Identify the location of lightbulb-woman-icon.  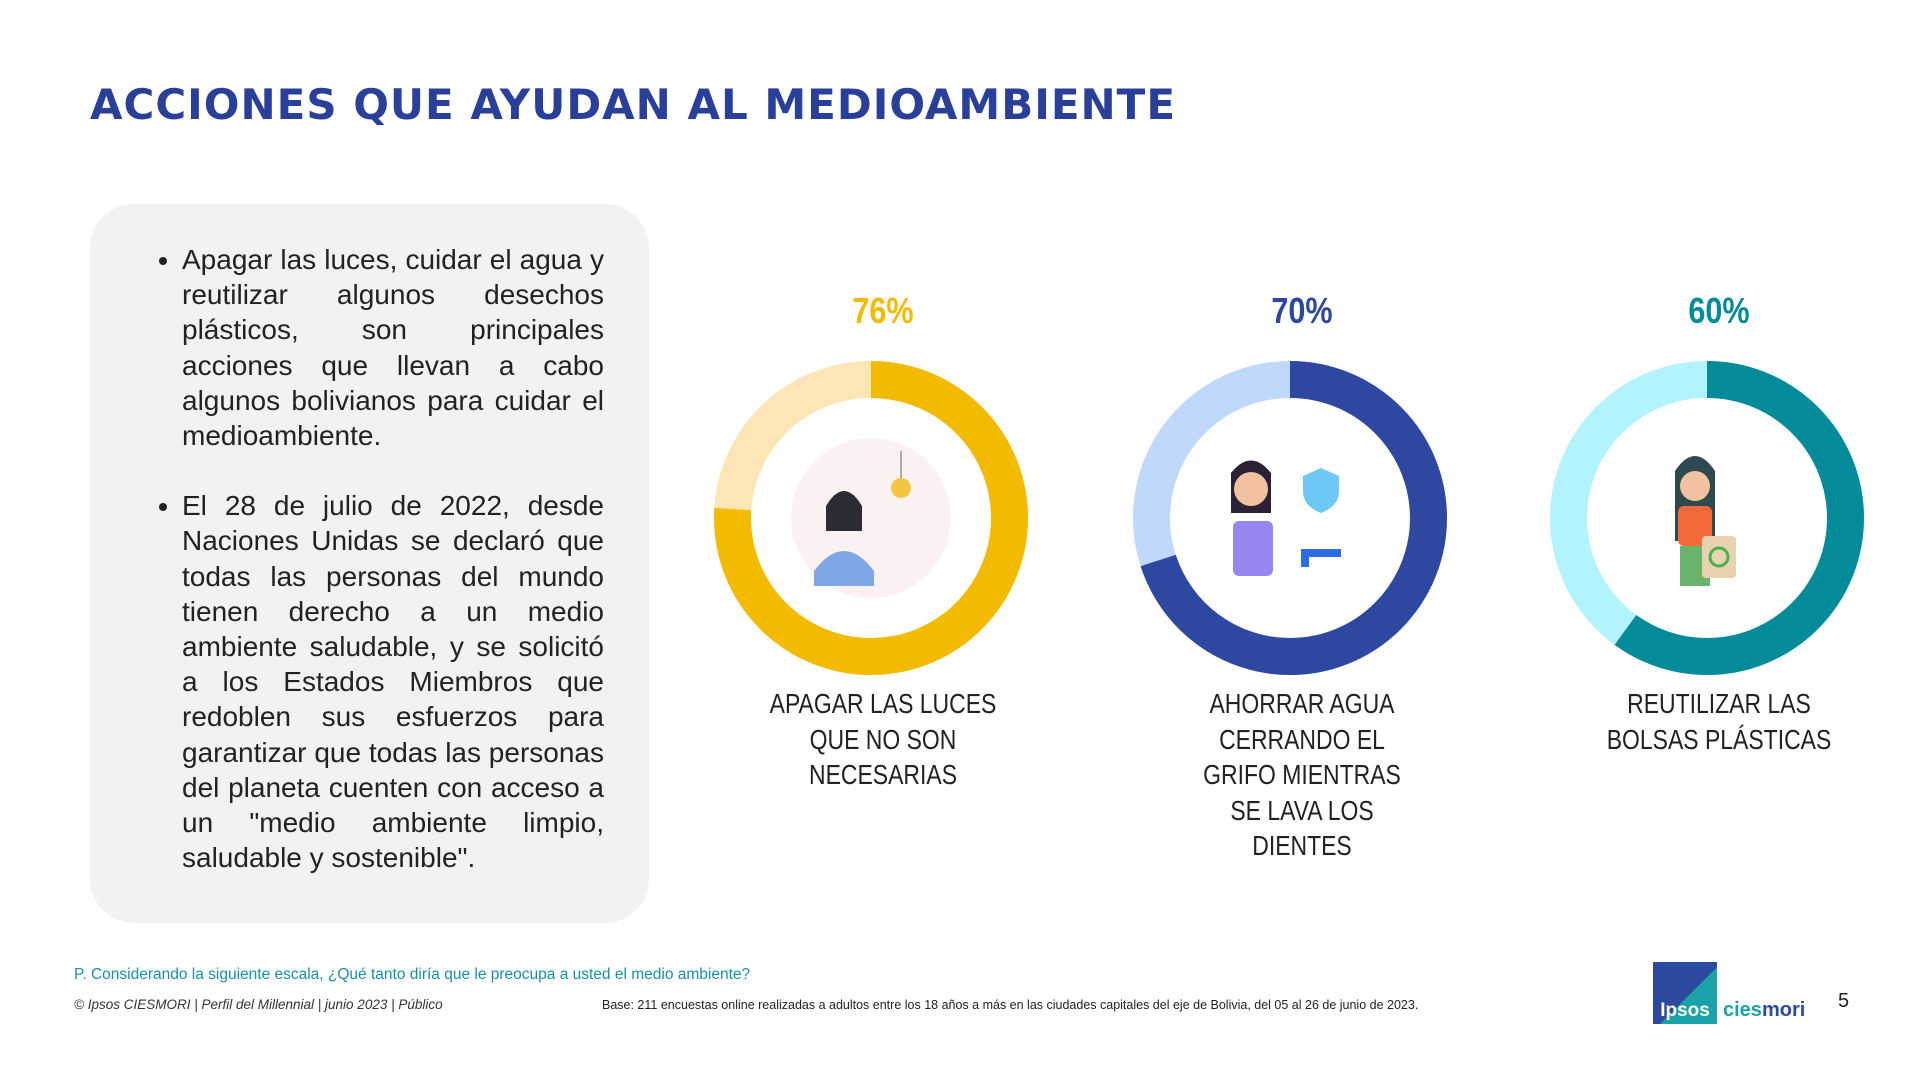
(871, 518).